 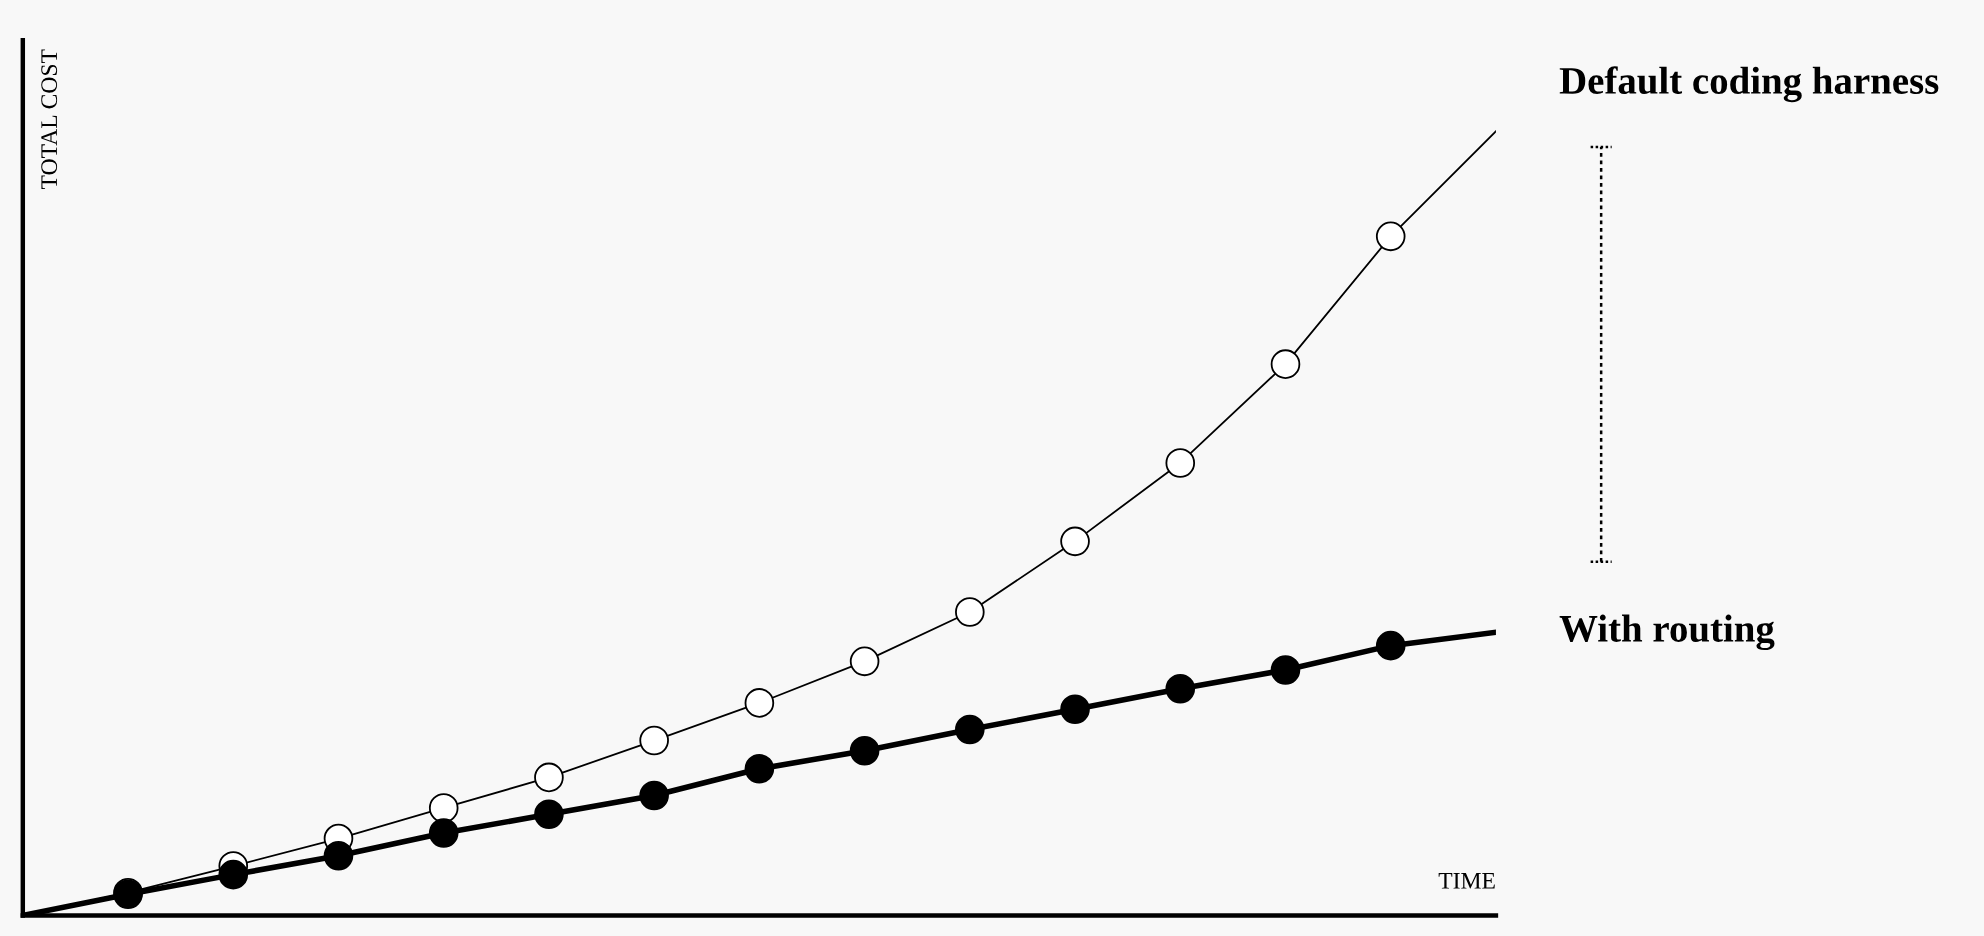 What do you see at coordinates (1749, 84) in the screenshot?
I see `series-label: Default coding harness` at bounding box center [1749, 84].